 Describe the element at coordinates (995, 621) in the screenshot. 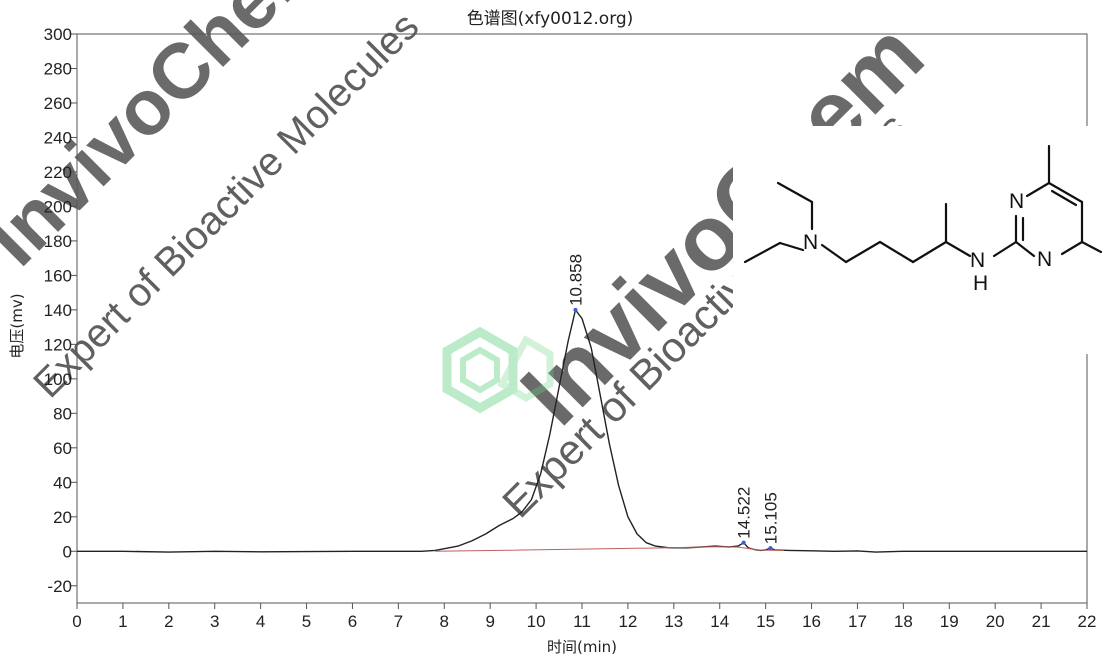

I see `x-tick-label: 20` at that location.